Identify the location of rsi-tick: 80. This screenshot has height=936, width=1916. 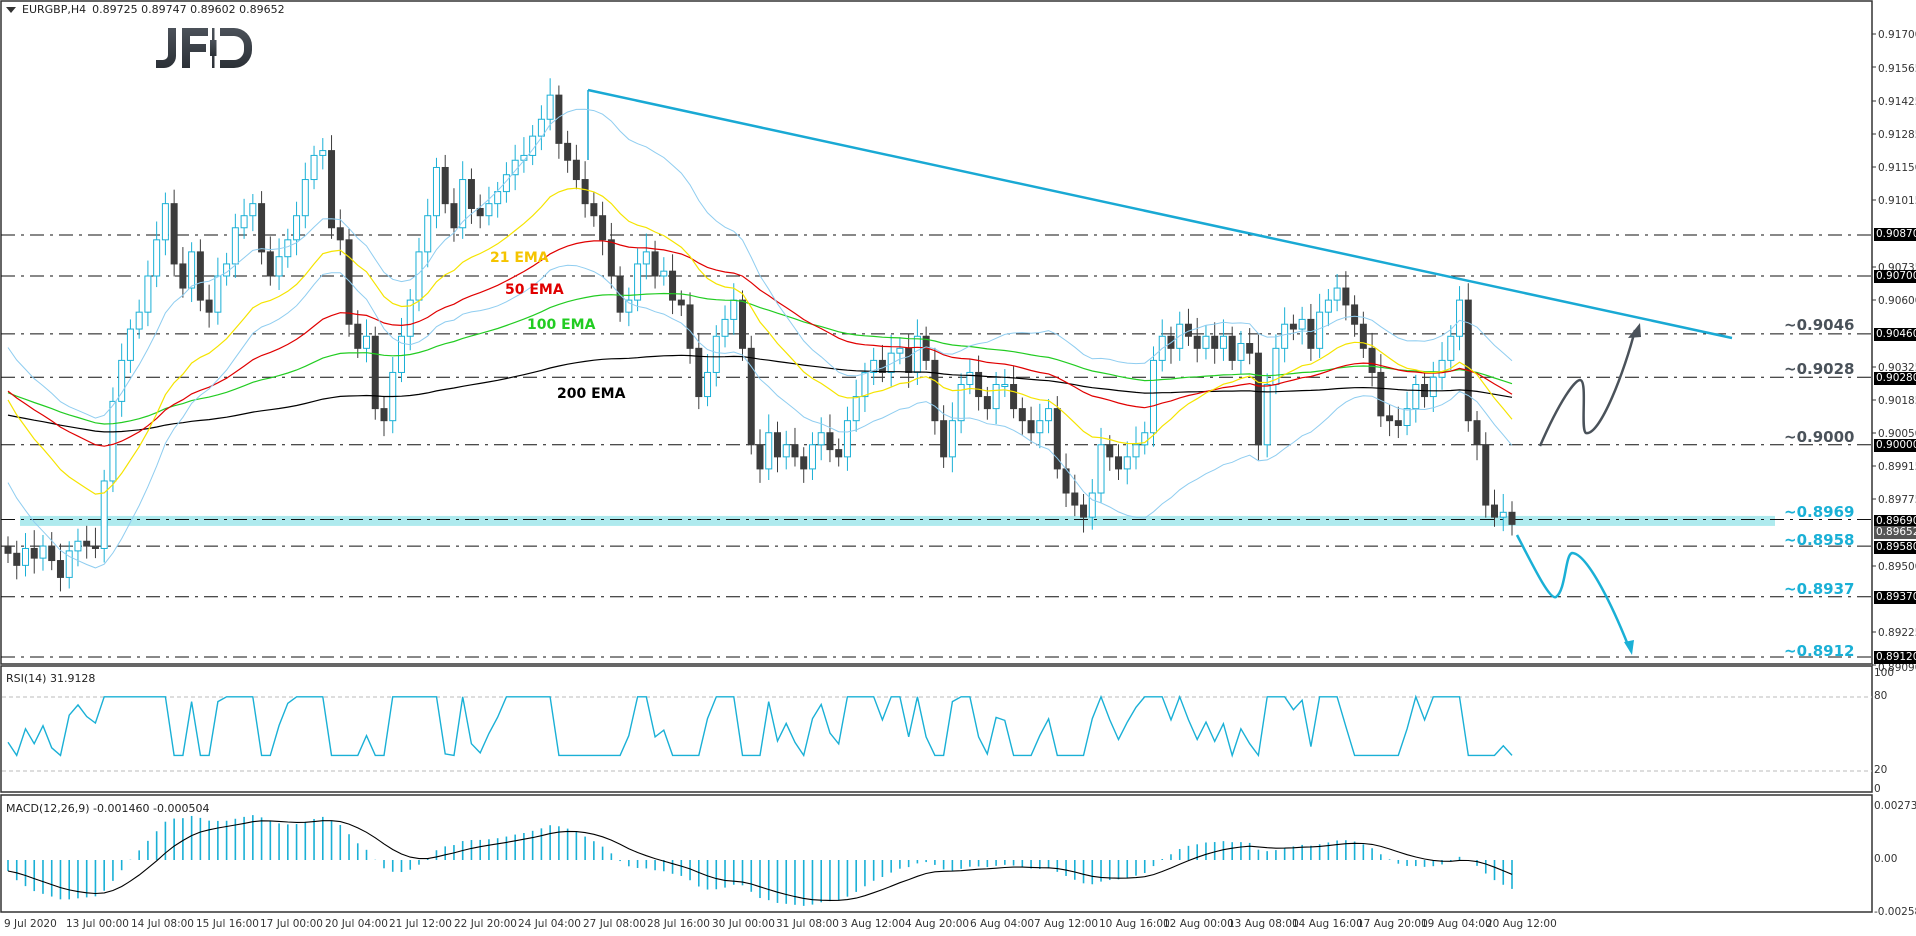
(1881, 696).